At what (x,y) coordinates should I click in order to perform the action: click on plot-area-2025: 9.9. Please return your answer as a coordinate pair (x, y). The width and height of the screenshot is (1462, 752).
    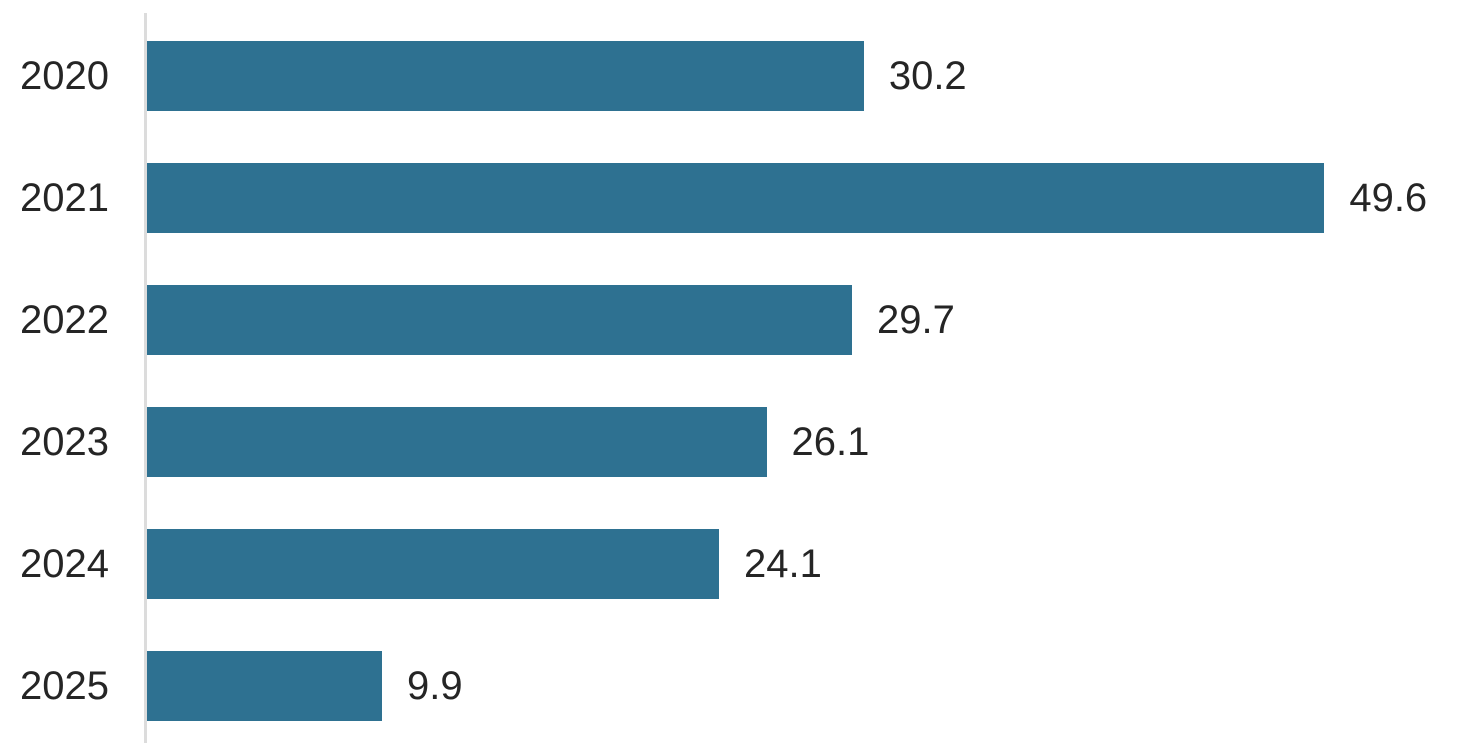
    Looking at the image, I should click on (804, 686).